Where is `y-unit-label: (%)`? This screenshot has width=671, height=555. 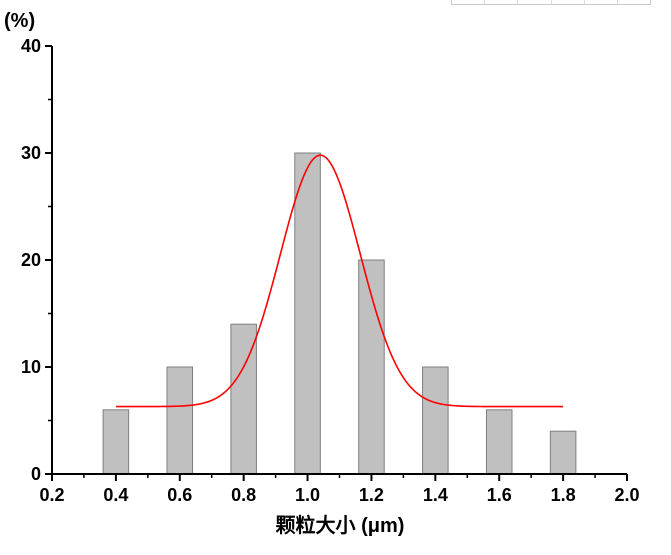
y-unit-label: (%) is located at coordinates (19, 21).